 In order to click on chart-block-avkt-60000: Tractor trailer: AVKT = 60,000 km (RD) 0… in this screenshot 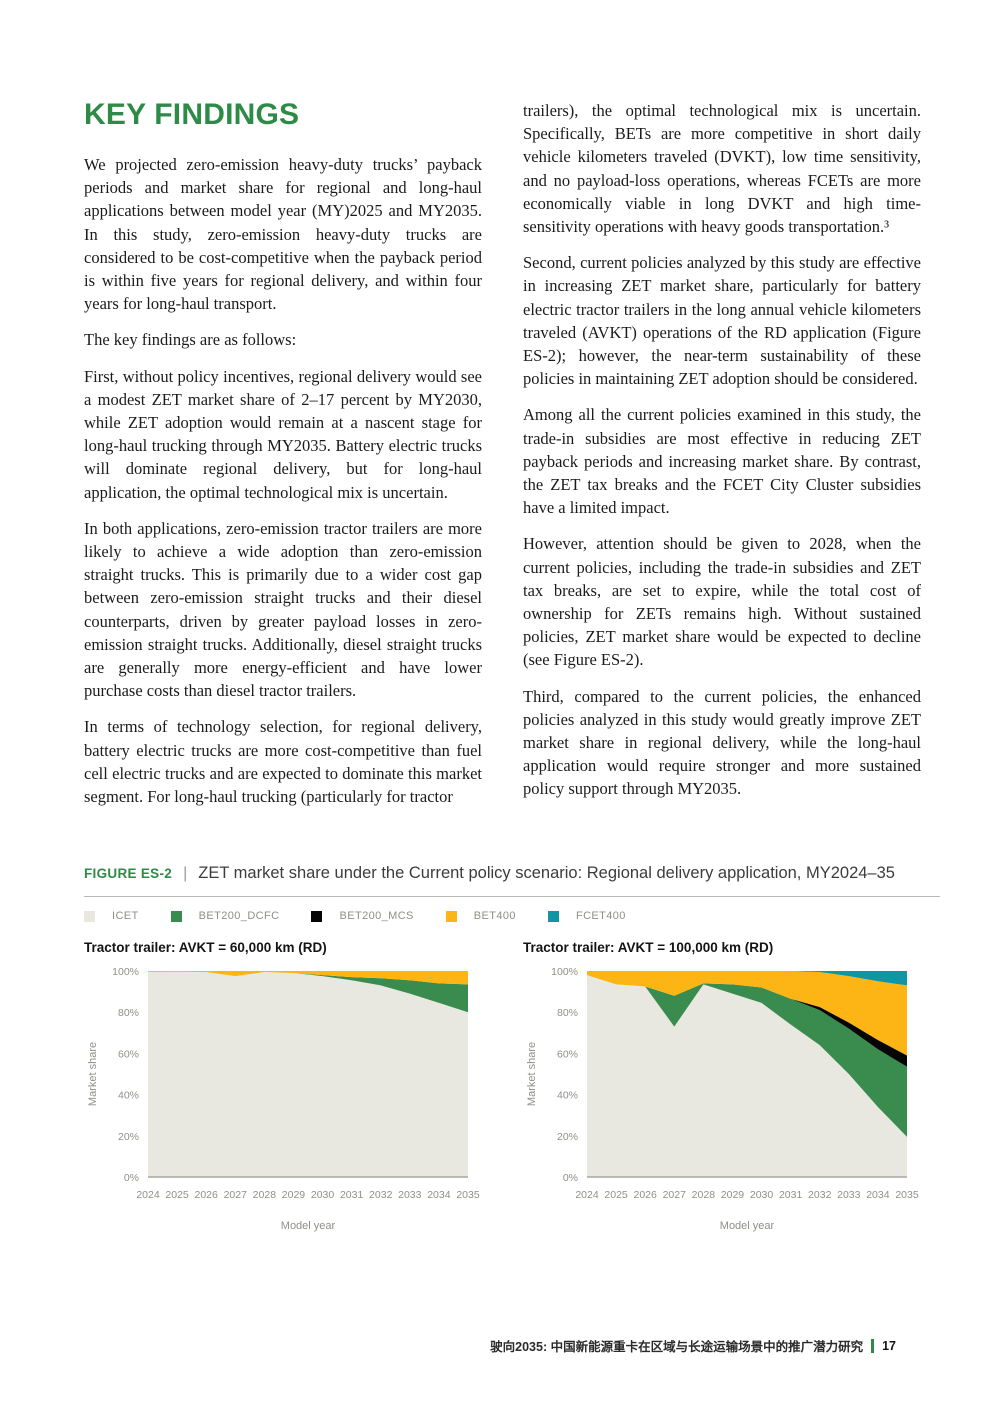, I will do `click(288, 1090)`.